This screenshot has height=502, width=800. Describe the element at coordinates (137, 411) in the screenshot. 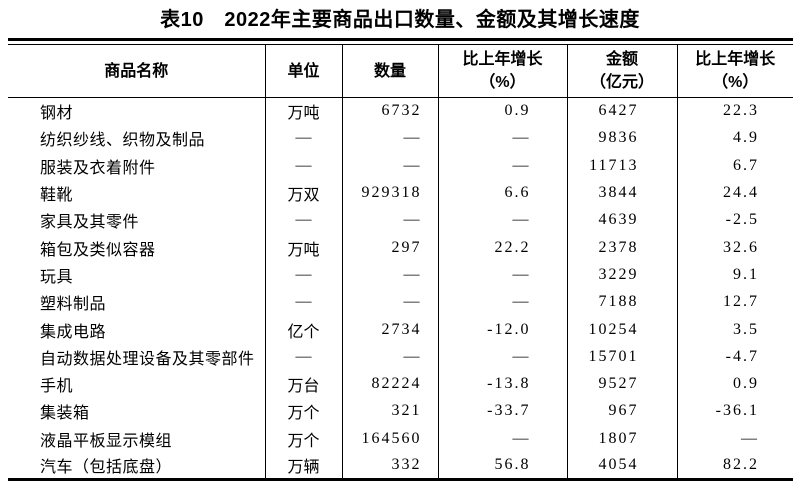

I see `cell-product-name: 集装箱` at that location.